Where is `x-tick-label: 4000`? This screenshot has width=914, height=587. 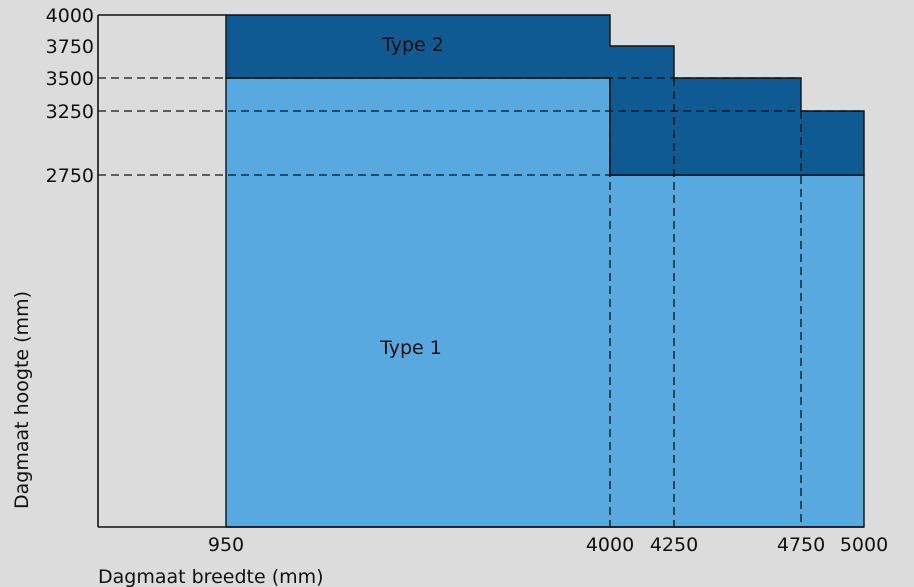
x-tick-label: 4000 is located at coordinates (610, 545).